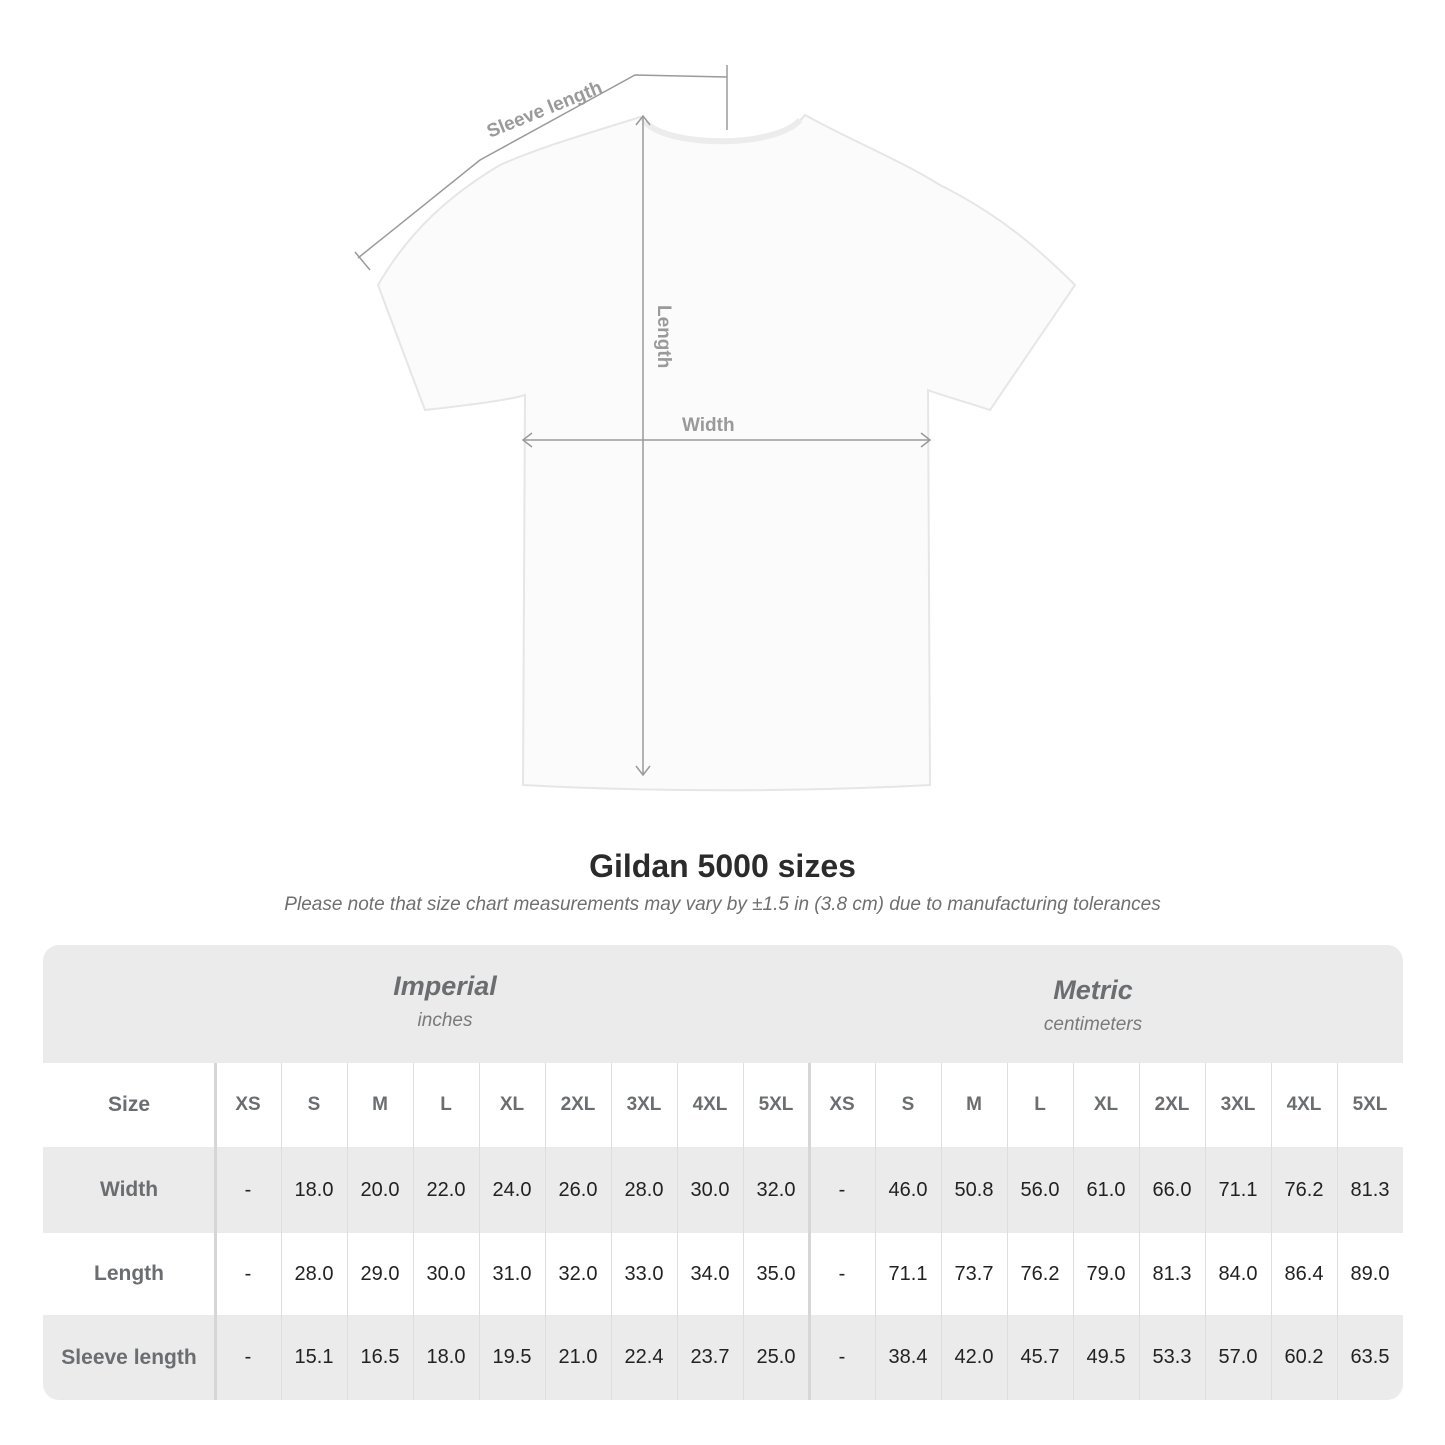  Describe the element at coordinates (974, 1357) in the screenshot. I see `metric-value: 42.0` at that location.